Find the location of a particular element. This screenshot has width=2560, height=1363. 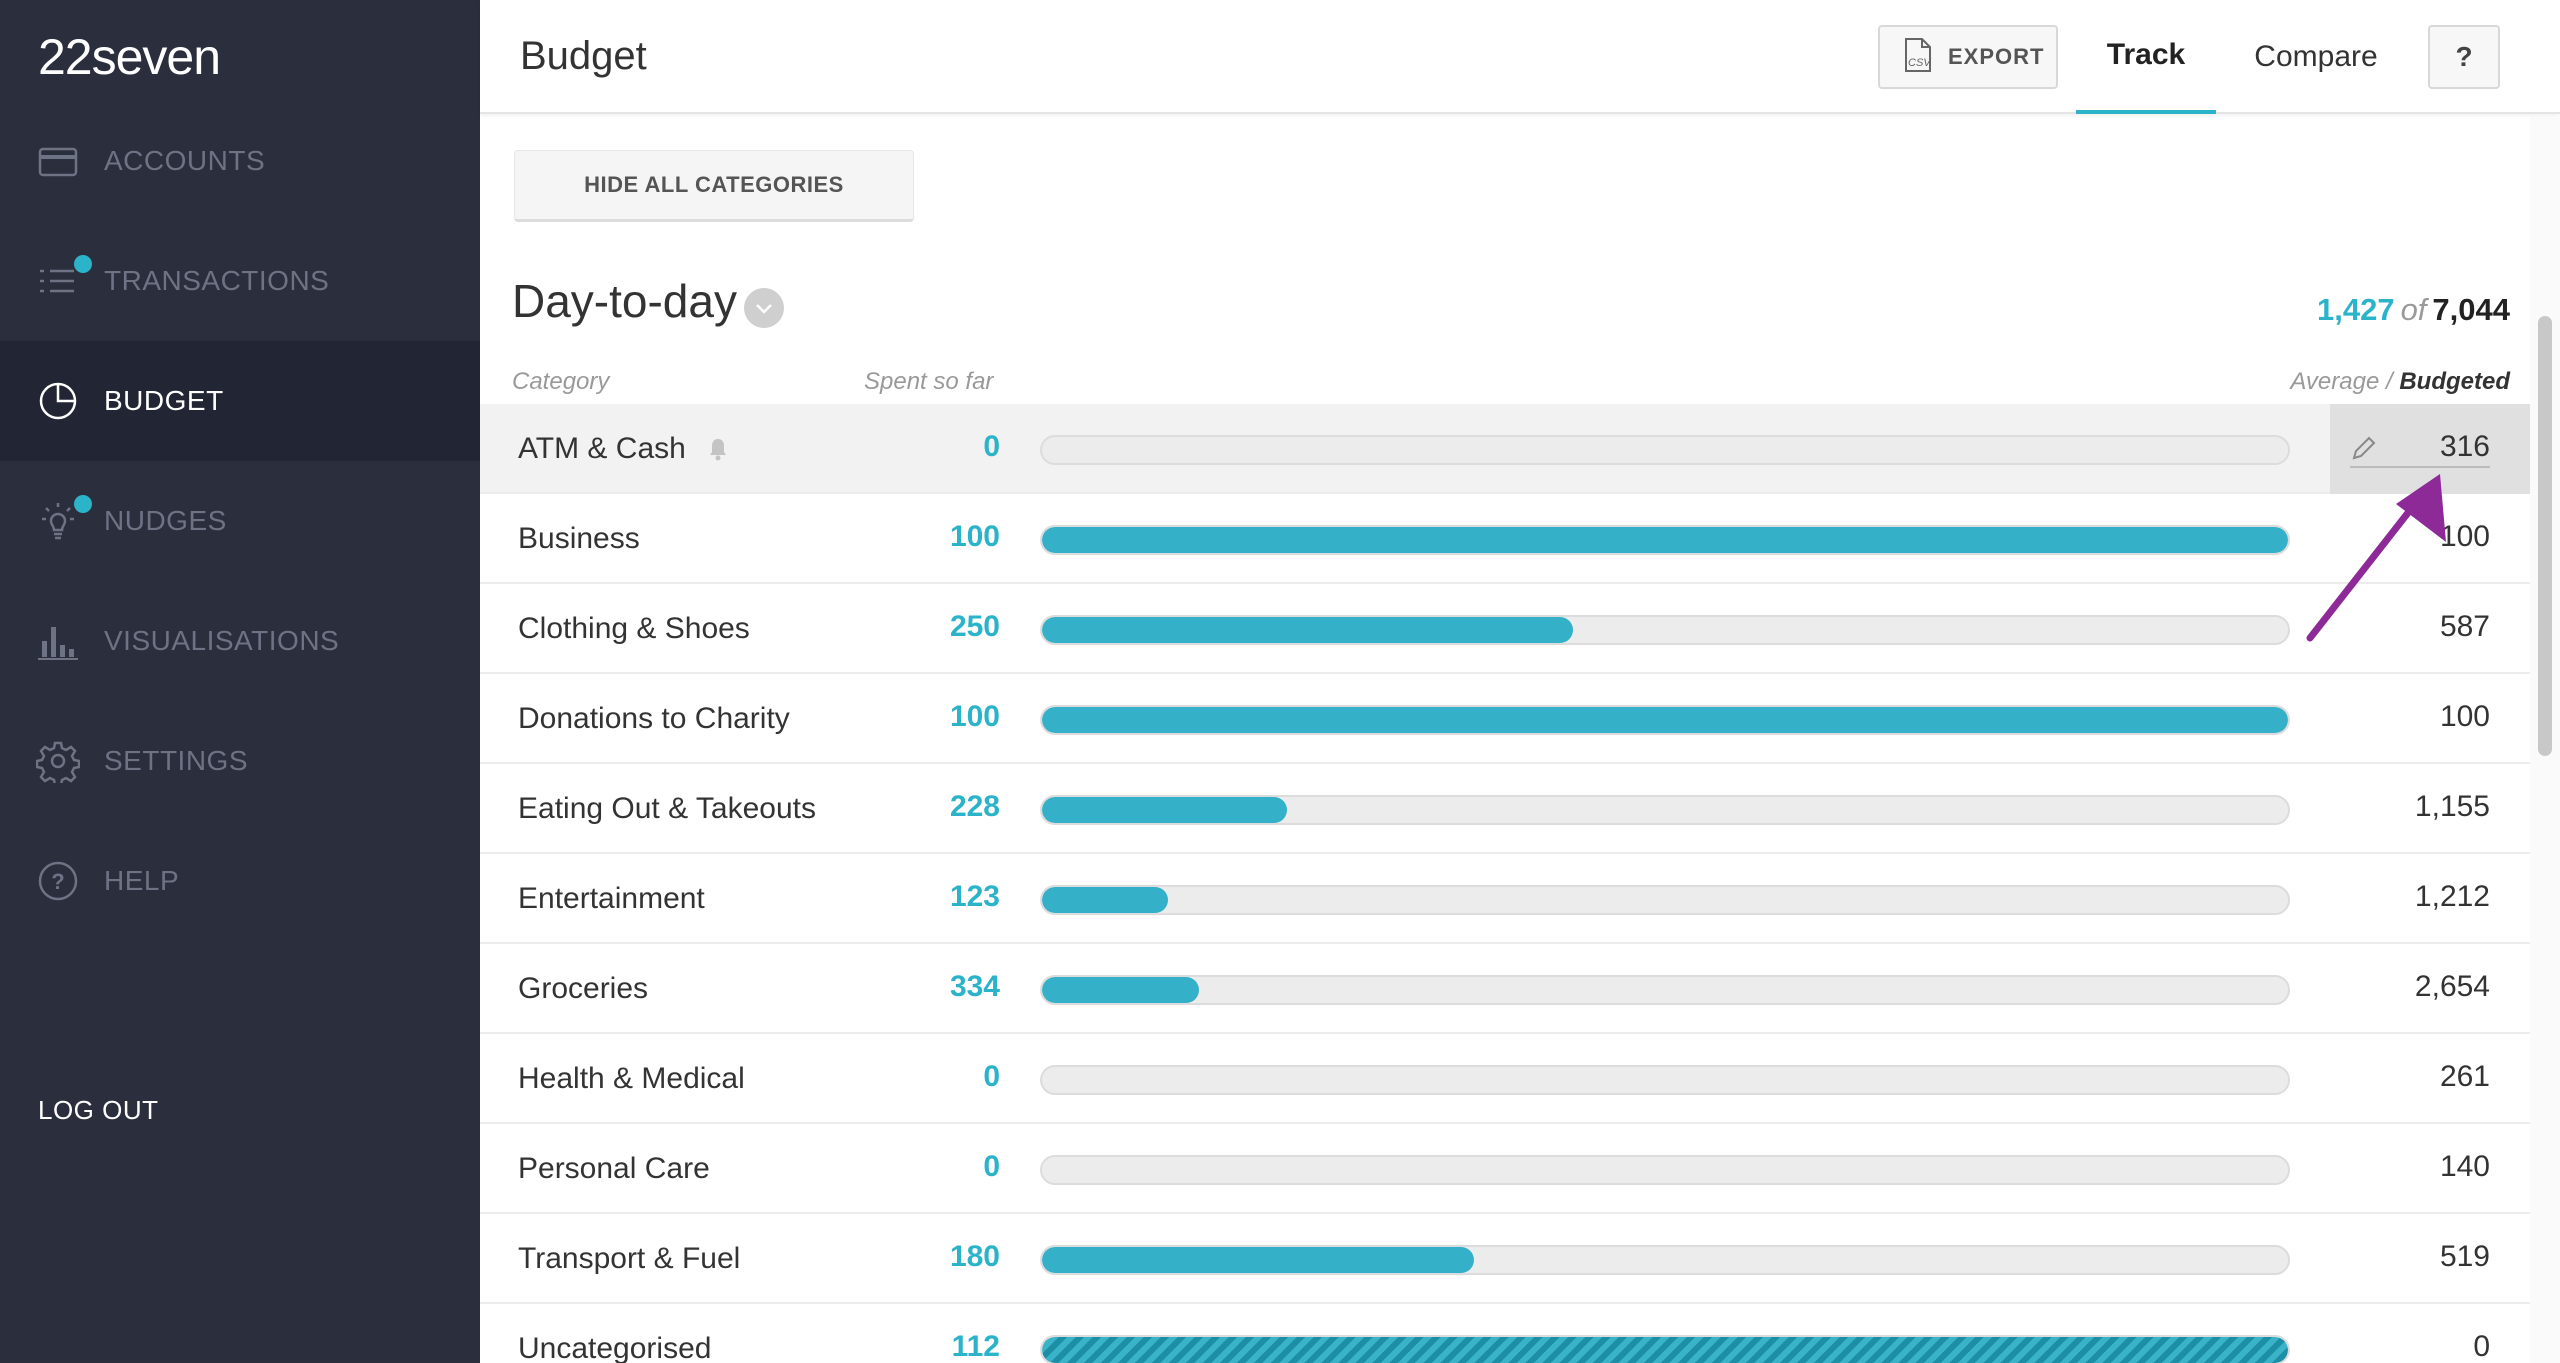

category-name: Transport & Fuel is located at coordinates (629, 1258).